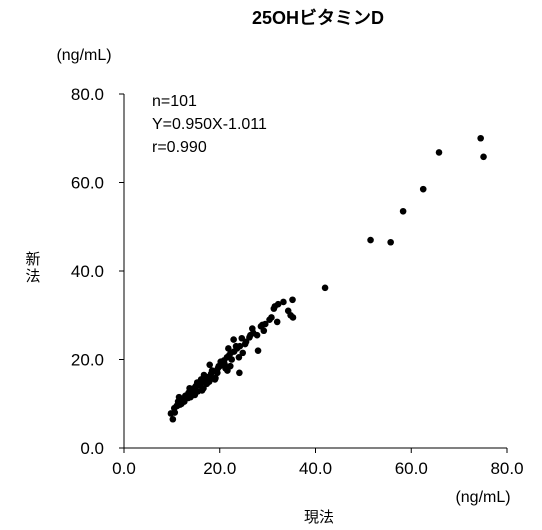  Describe the element at coordinates (87, 360) in the screenshot. I see `y-tick-label: 20.0` at that location.